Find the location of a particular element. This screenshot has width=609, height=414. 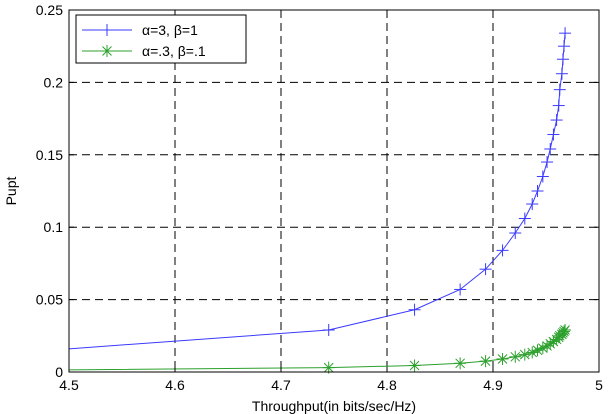

x-axis-label: Throughput(in bits/sec/Hz) is located at coordinates (334, 406).